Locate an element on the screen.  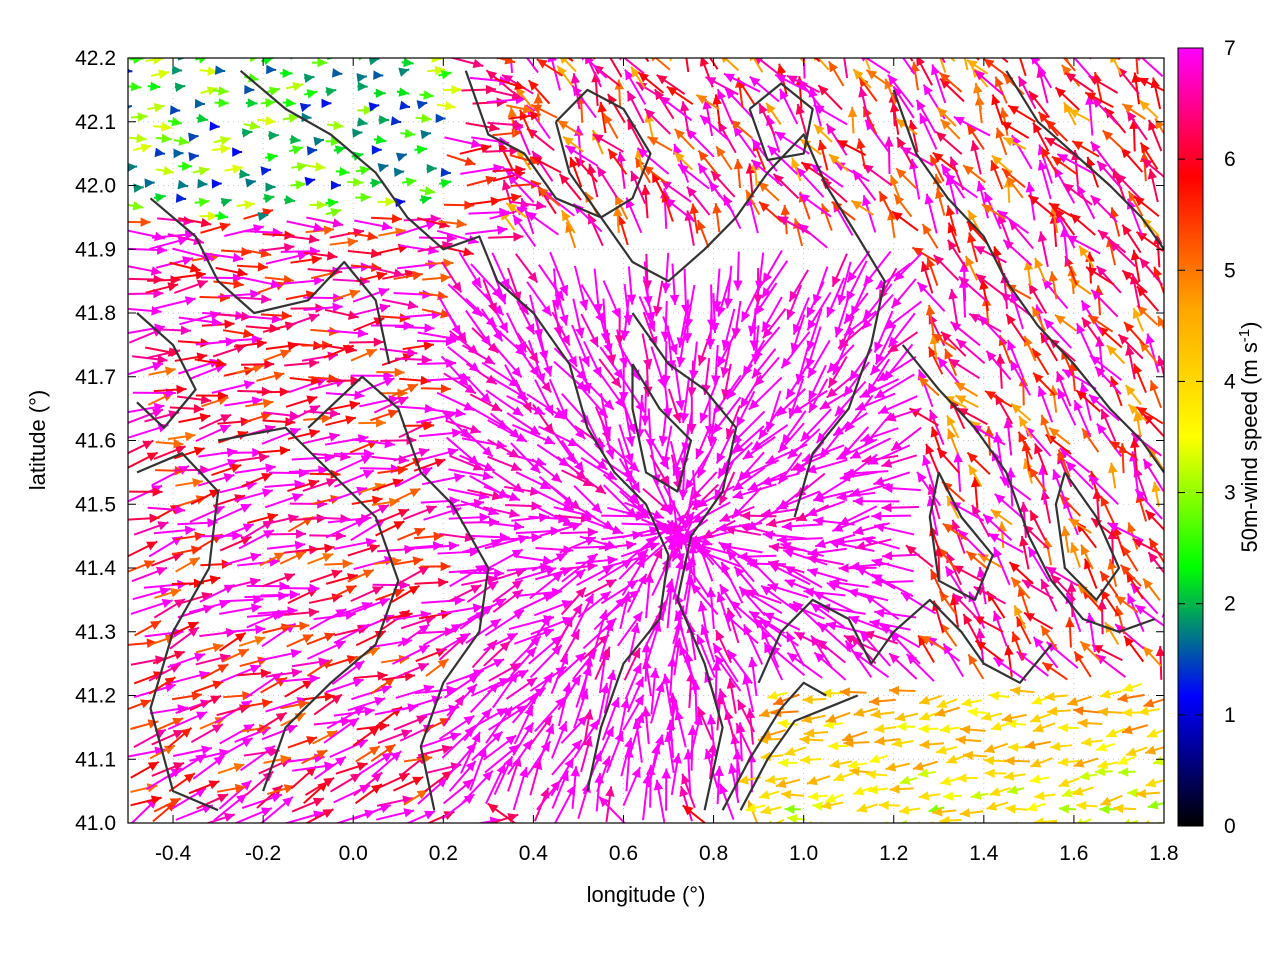
colorbar-tick-label: 3 is located at coordinates (1230, 493).